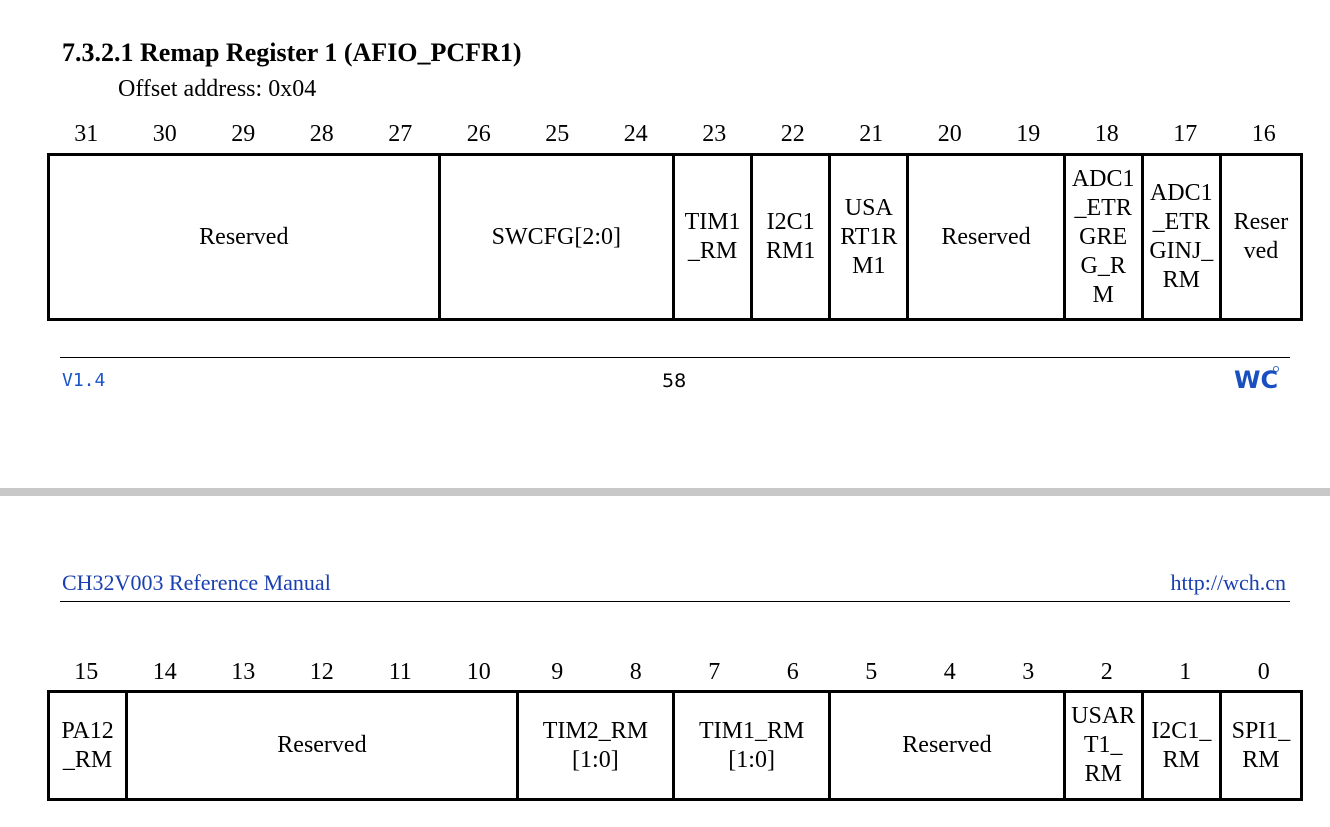 This screenshot has height=827, width=1330. What do you see at coordinates (1185, 134) in the screenshot?
I see `bit-number: 17` at bounding box center [1185, 134].